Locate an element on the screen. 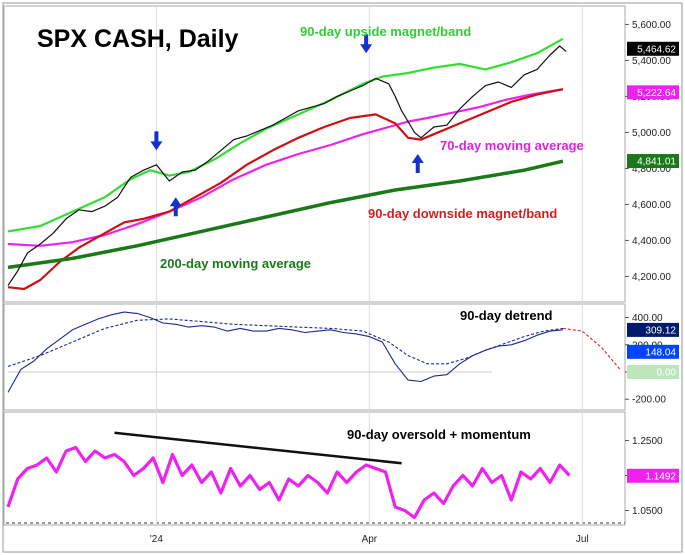 Image resolution: width=685 pixels, height=555 pixels. price-tag-label-1-1: 148.04 is located at coordinates (660, 352).